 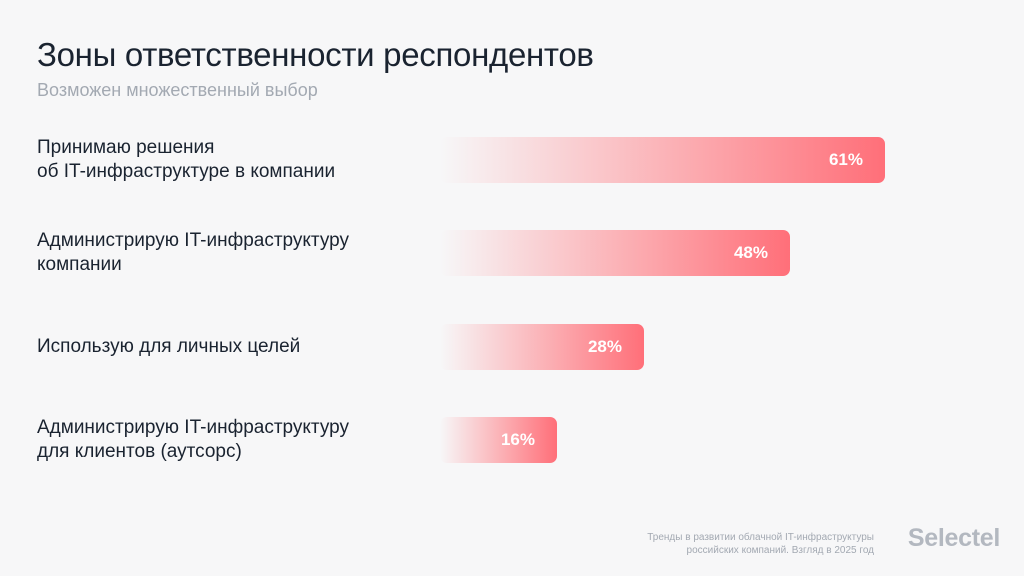 What do you see at coordinates (169, 346) in the screenshot?
I see `category-label-line: Использую для личных целей` at bounding box center [169, 346].